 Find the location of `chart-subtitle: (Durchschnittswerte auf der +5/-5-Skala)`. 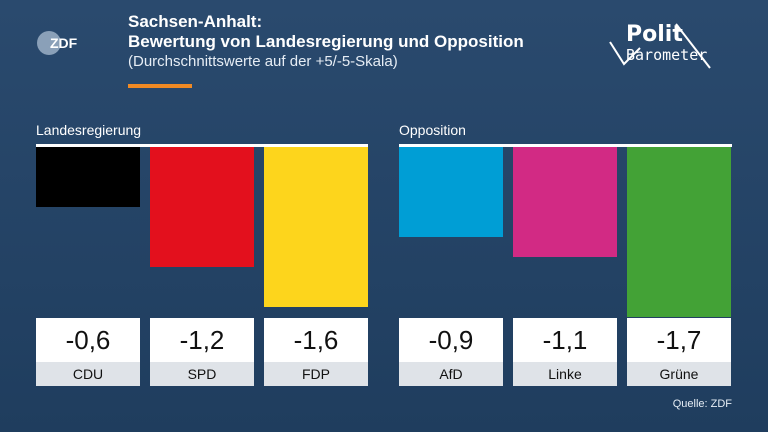

chart-subtitle: (Durchschnittswerte auf der +5/-5-Skala) is located at coordinates (263, 61).